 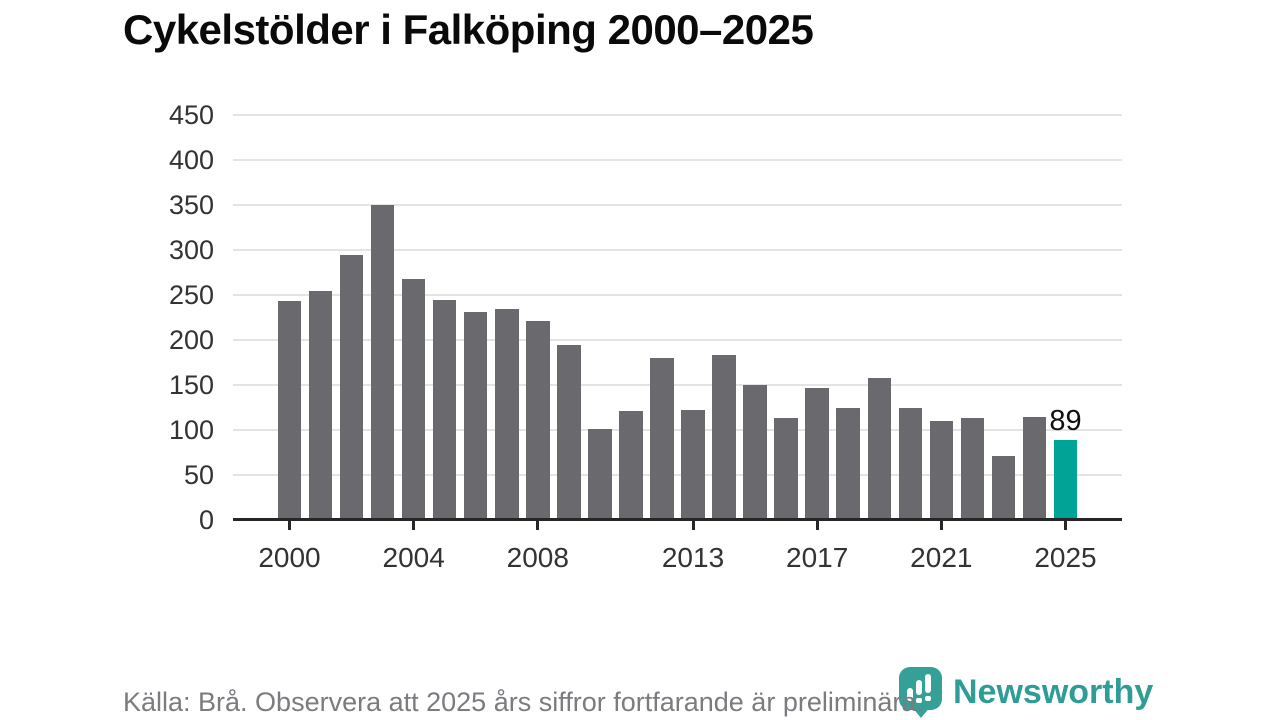 I want to click on newsworthy-logo: Newsworthy, so click(x=1029, y=692).